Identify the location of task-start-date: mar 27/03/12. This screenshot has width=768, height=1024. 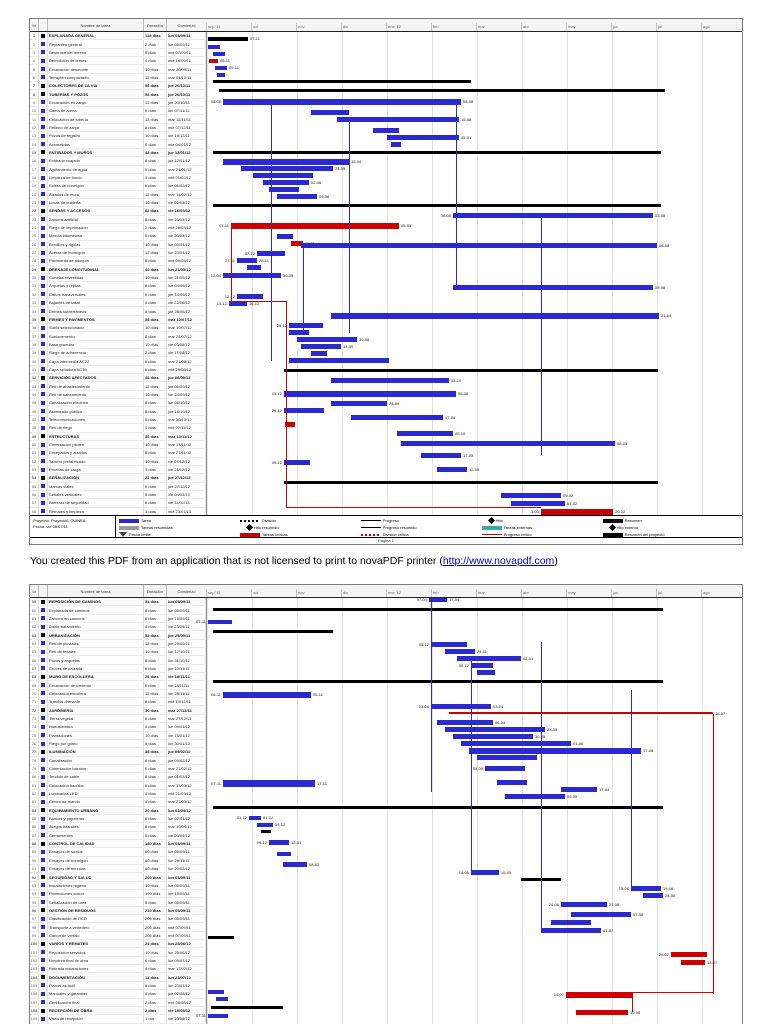
(186, 802).